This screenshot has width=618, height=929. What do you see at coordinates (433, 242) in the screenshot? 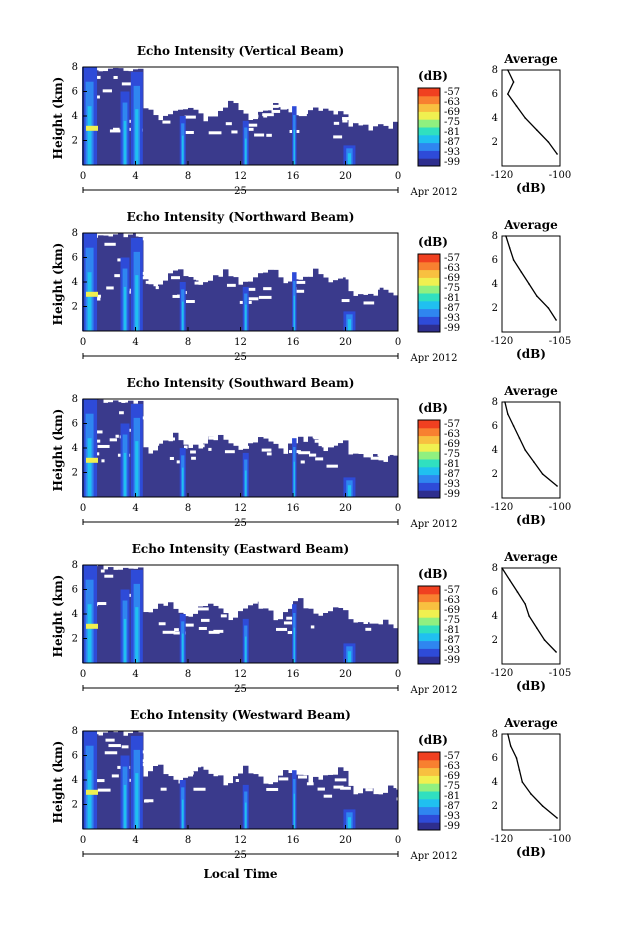
I see `colorbar-unit: (dB)` at bounding box center [433, 242].